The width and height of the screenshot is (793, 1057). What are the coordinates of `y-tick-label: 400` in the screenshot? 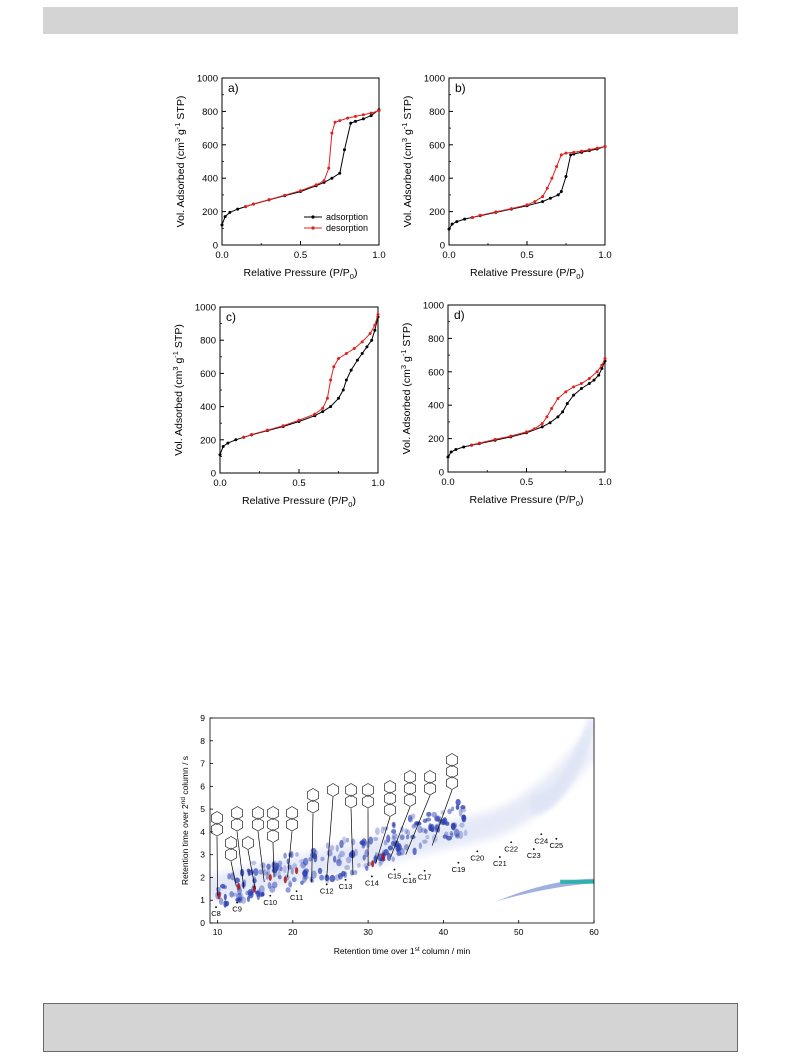 It's located at (437, 179).